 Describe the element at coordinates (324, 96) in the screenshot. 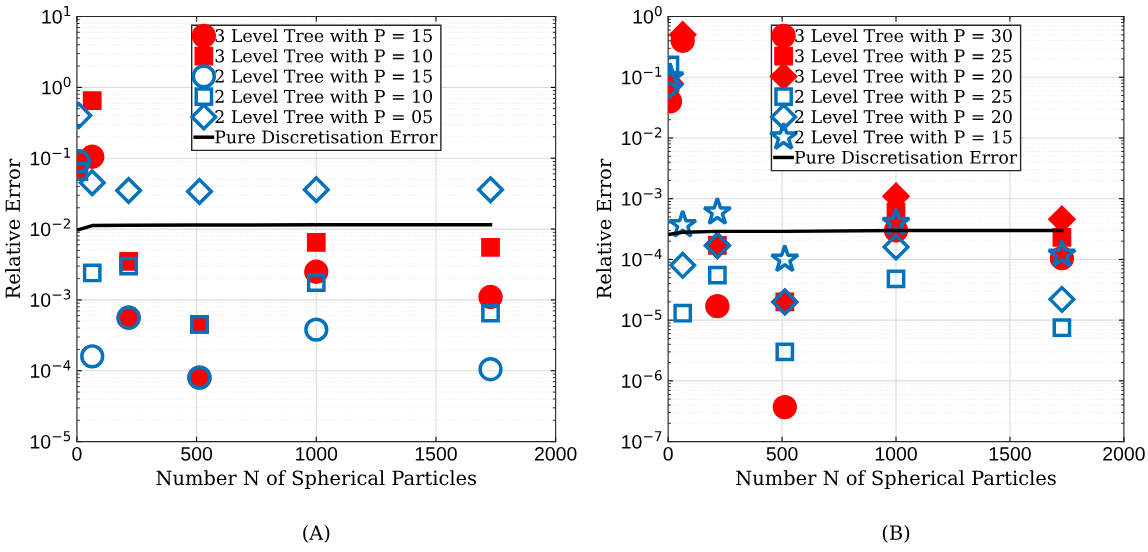

I see `legend-label: 2 Level Tree with P = 10` at that location.